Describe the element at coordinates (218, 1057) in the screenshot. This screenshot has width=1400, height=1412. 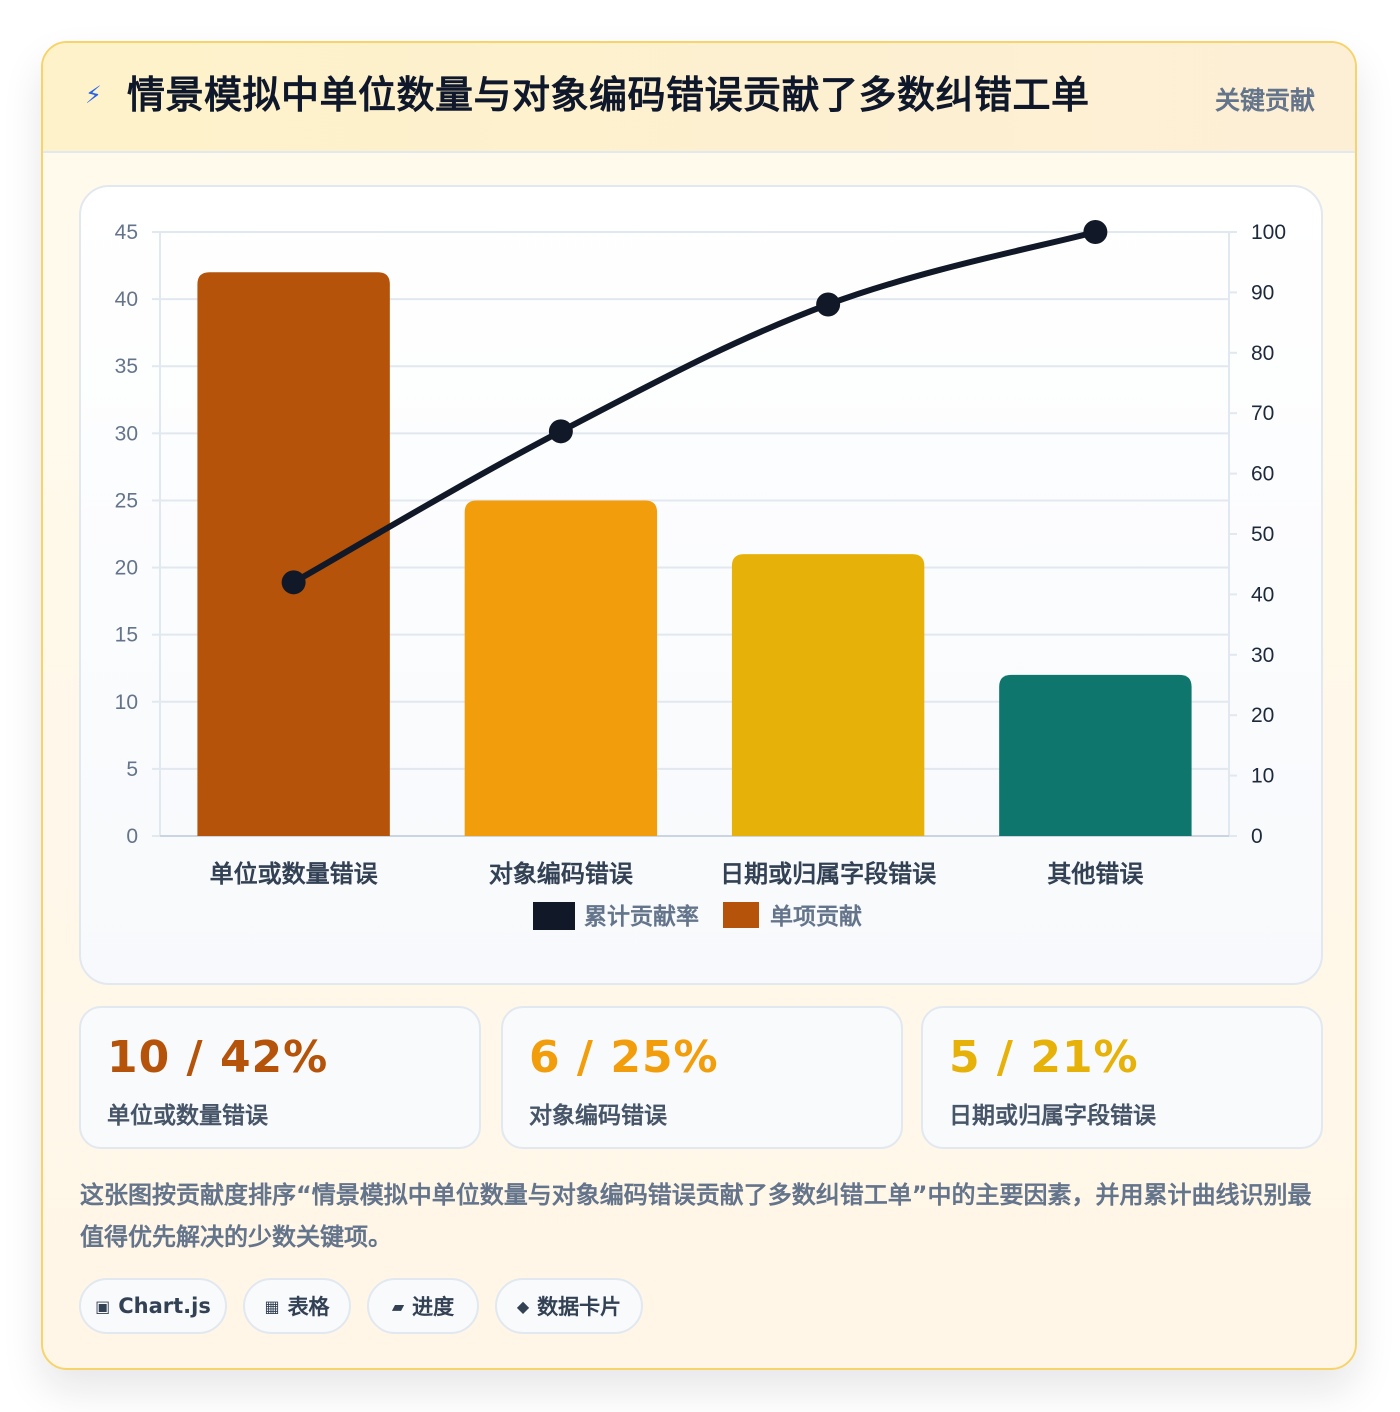
I see `stat-value: 10 / 42%` at that location.